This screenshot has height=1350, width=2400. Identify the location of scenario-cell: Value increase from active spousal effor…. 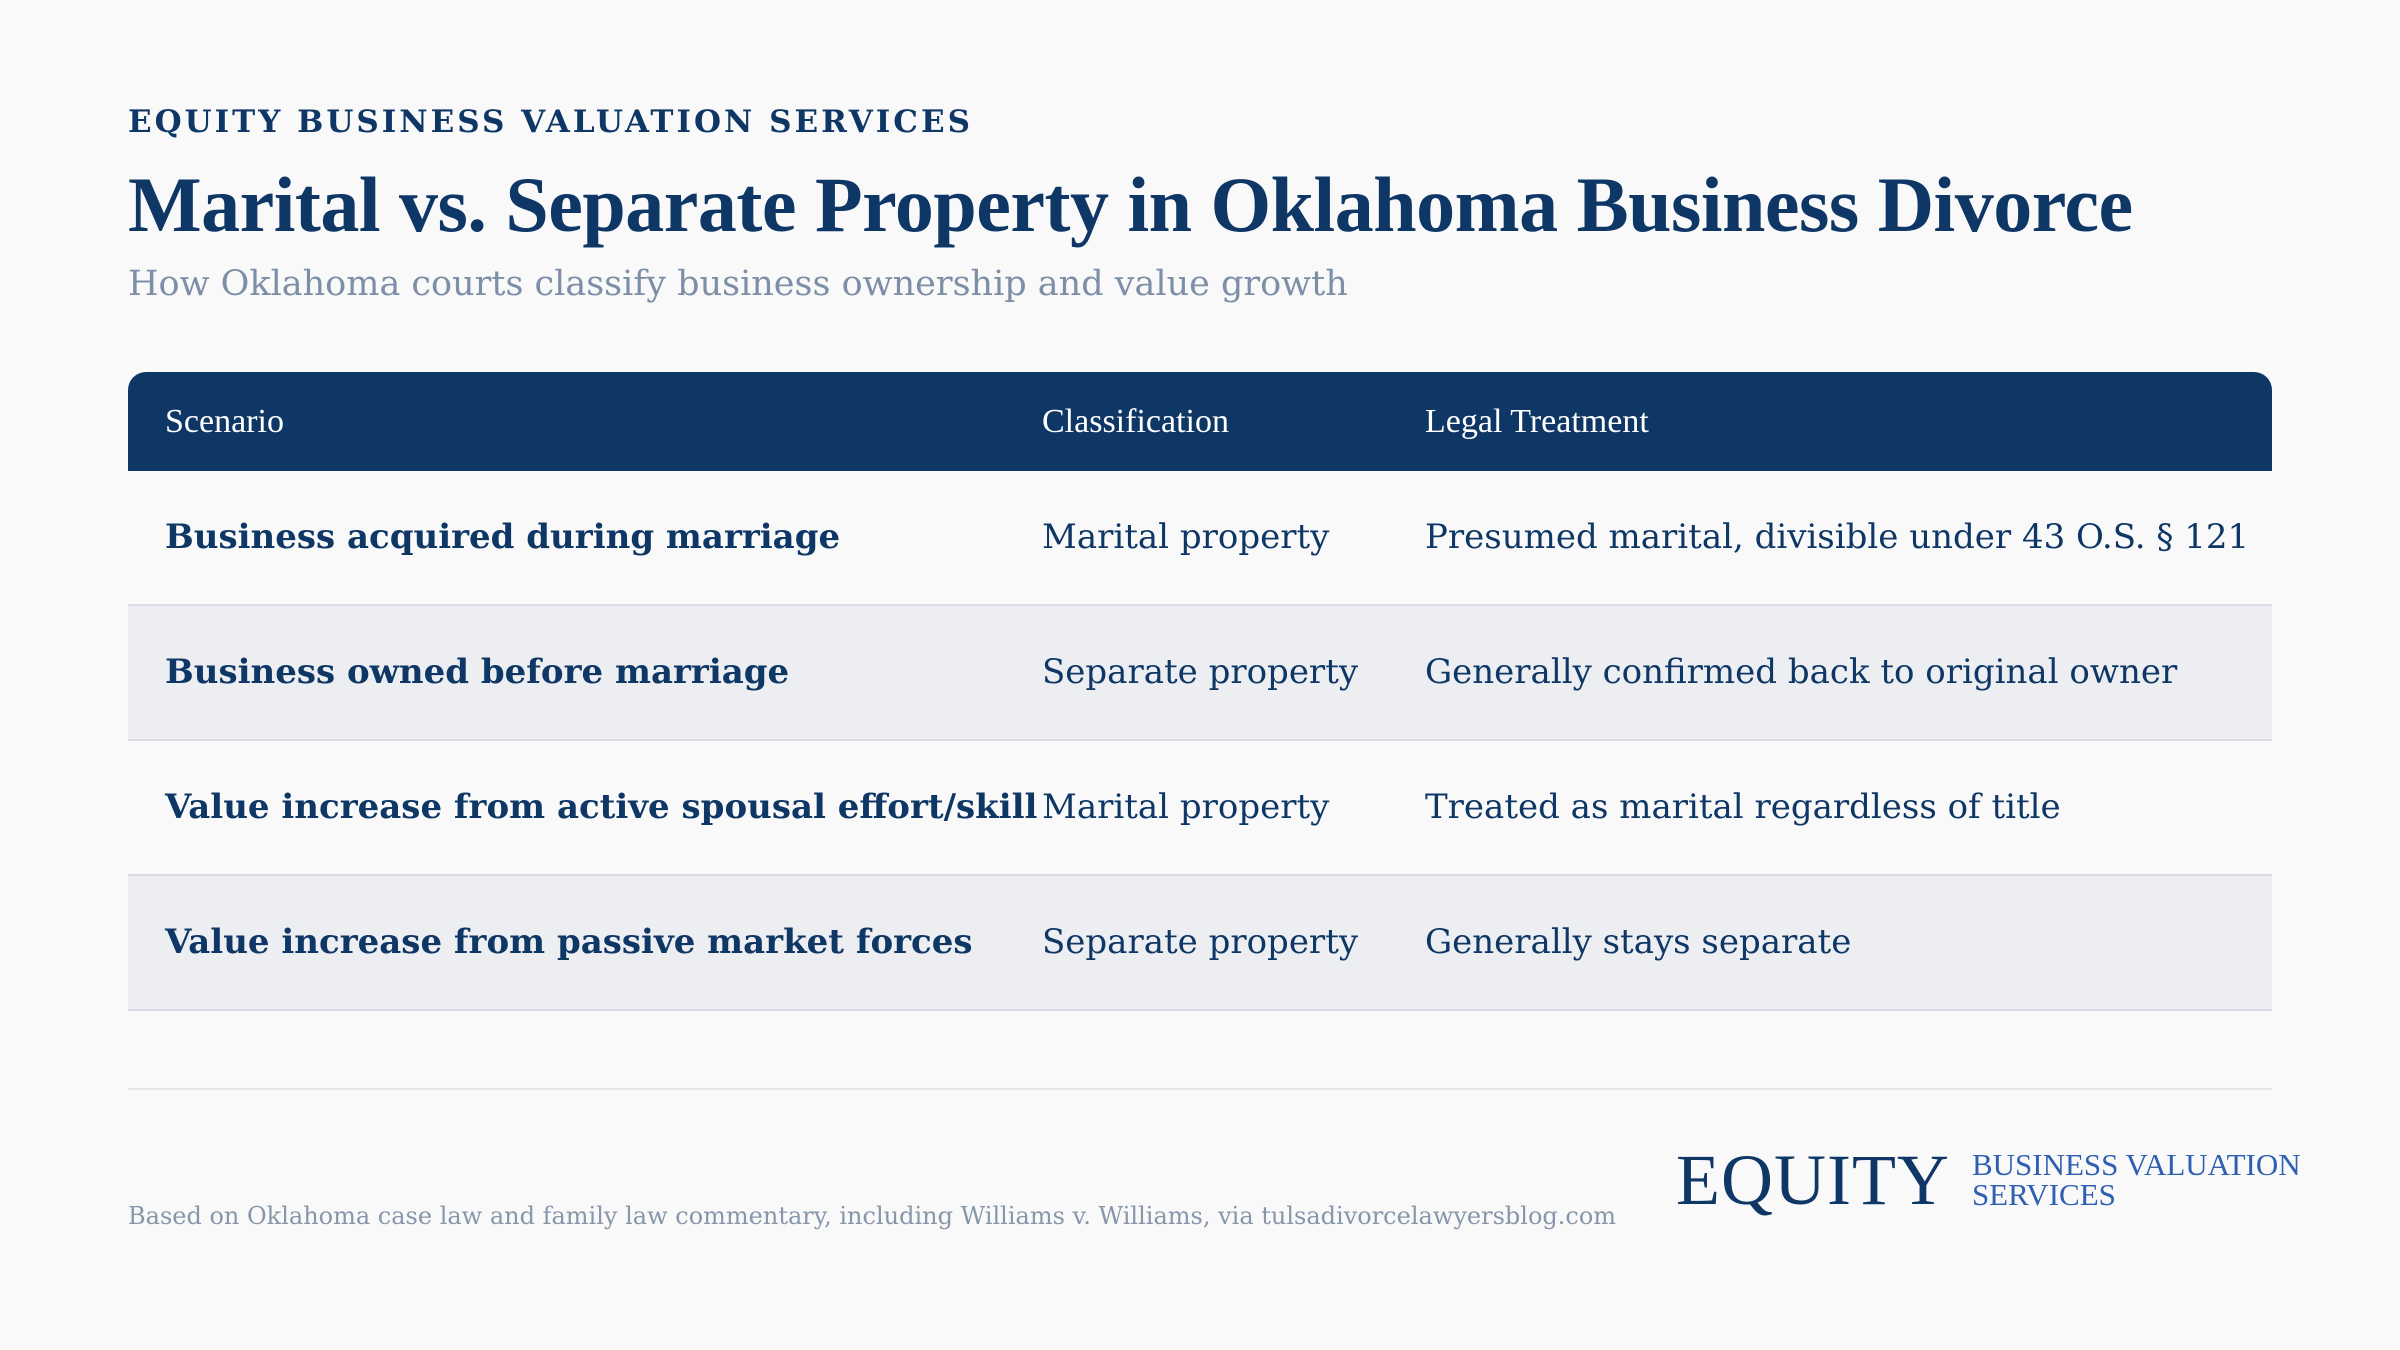
(601, 807).